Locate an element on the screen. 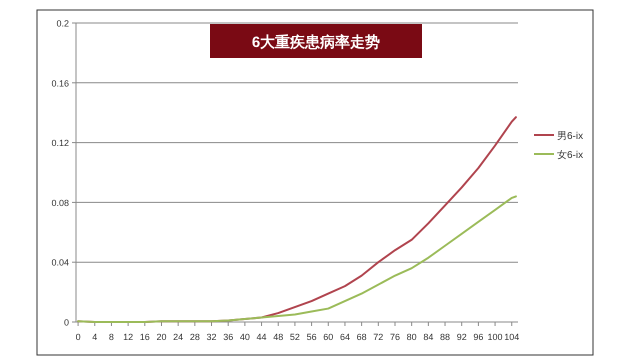  y-tick-label: 0.08 is located at coordinates (60, 203).